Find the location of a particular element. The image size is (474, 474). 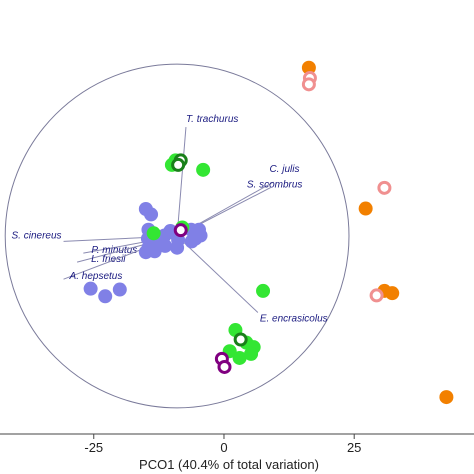

species-vector-label: E. encrasicolus is located at coordinates (294, 319).